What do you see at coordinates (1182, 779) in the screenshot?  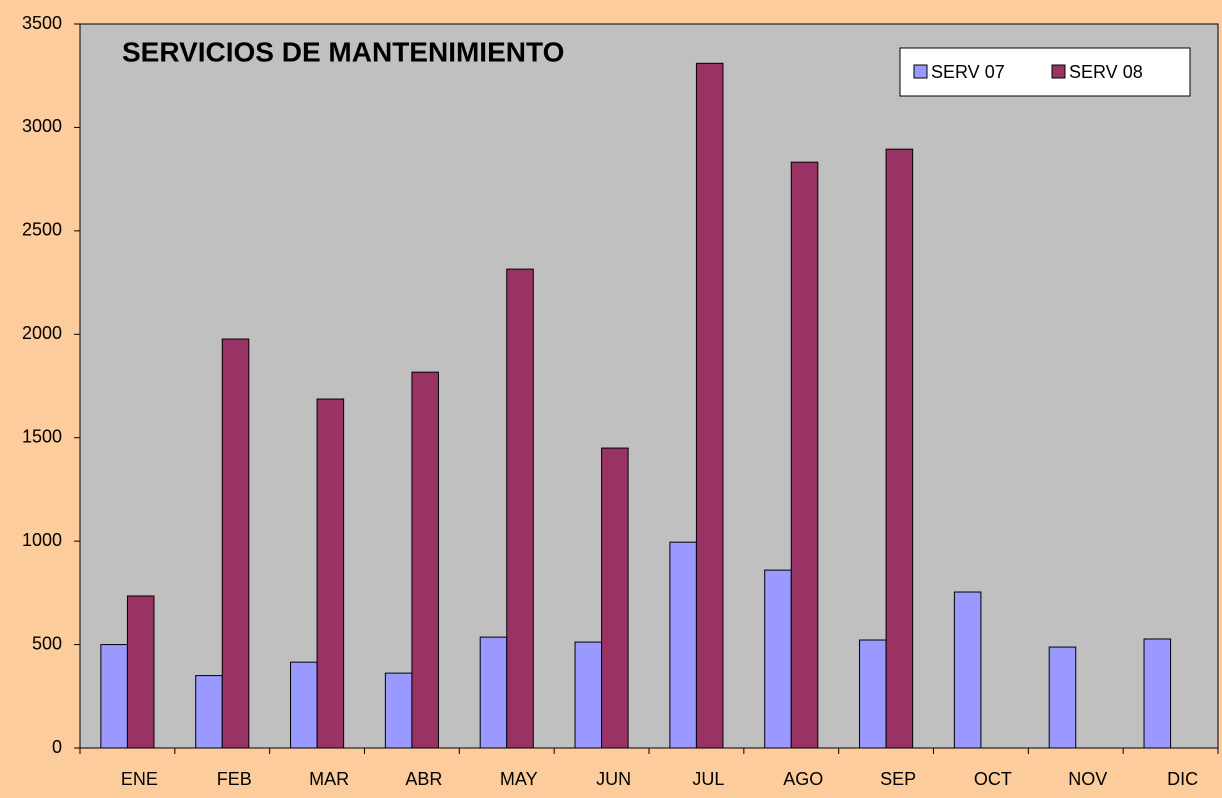 I see `x-tick-label: DIC` at bounding box center [1182, 779].